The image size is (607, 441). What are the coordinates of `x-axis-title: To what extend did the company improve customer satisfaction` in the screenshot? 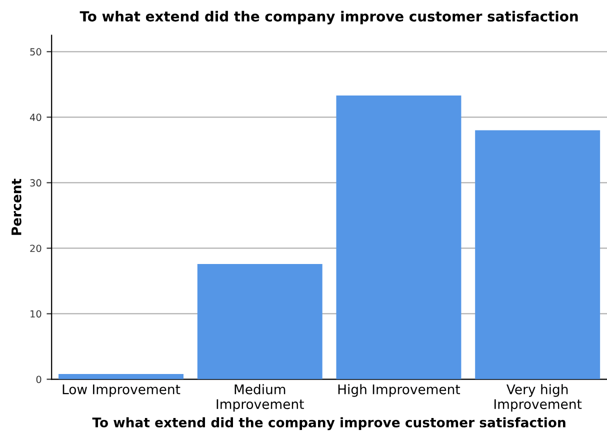 It's located at (329, 423).